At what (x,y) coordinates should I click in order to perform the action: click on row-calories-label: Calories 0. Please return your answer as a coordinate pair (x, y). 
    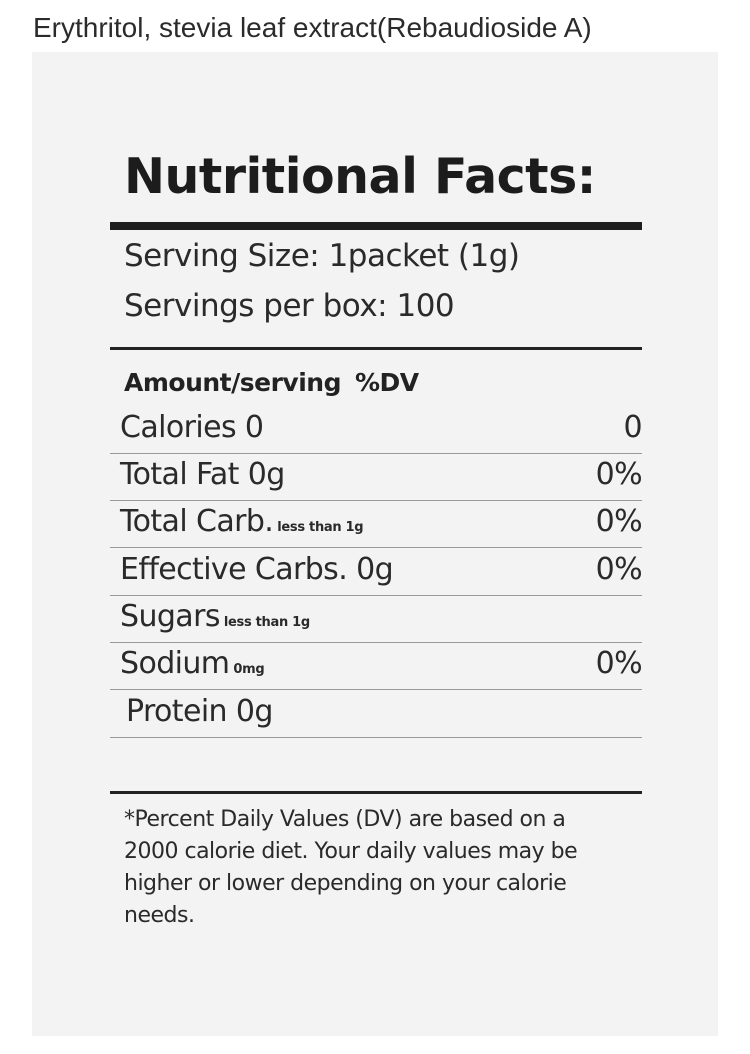
    Looking at the image, I should click on (192, 427).